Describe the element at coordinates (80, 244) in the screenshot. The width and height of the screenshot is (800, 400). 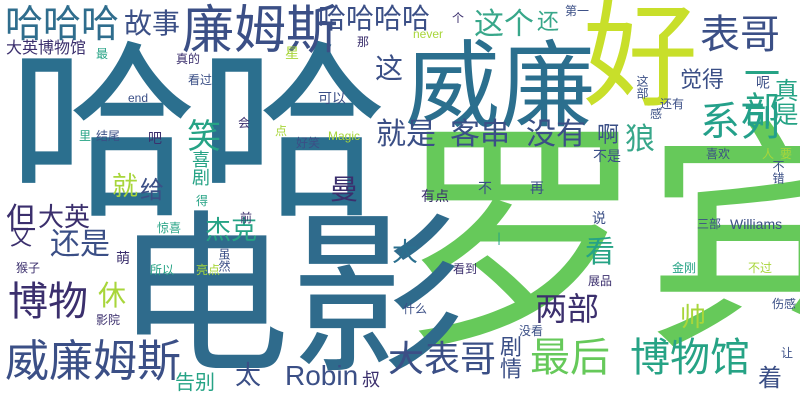
I see `word-or: 还是` at that location.